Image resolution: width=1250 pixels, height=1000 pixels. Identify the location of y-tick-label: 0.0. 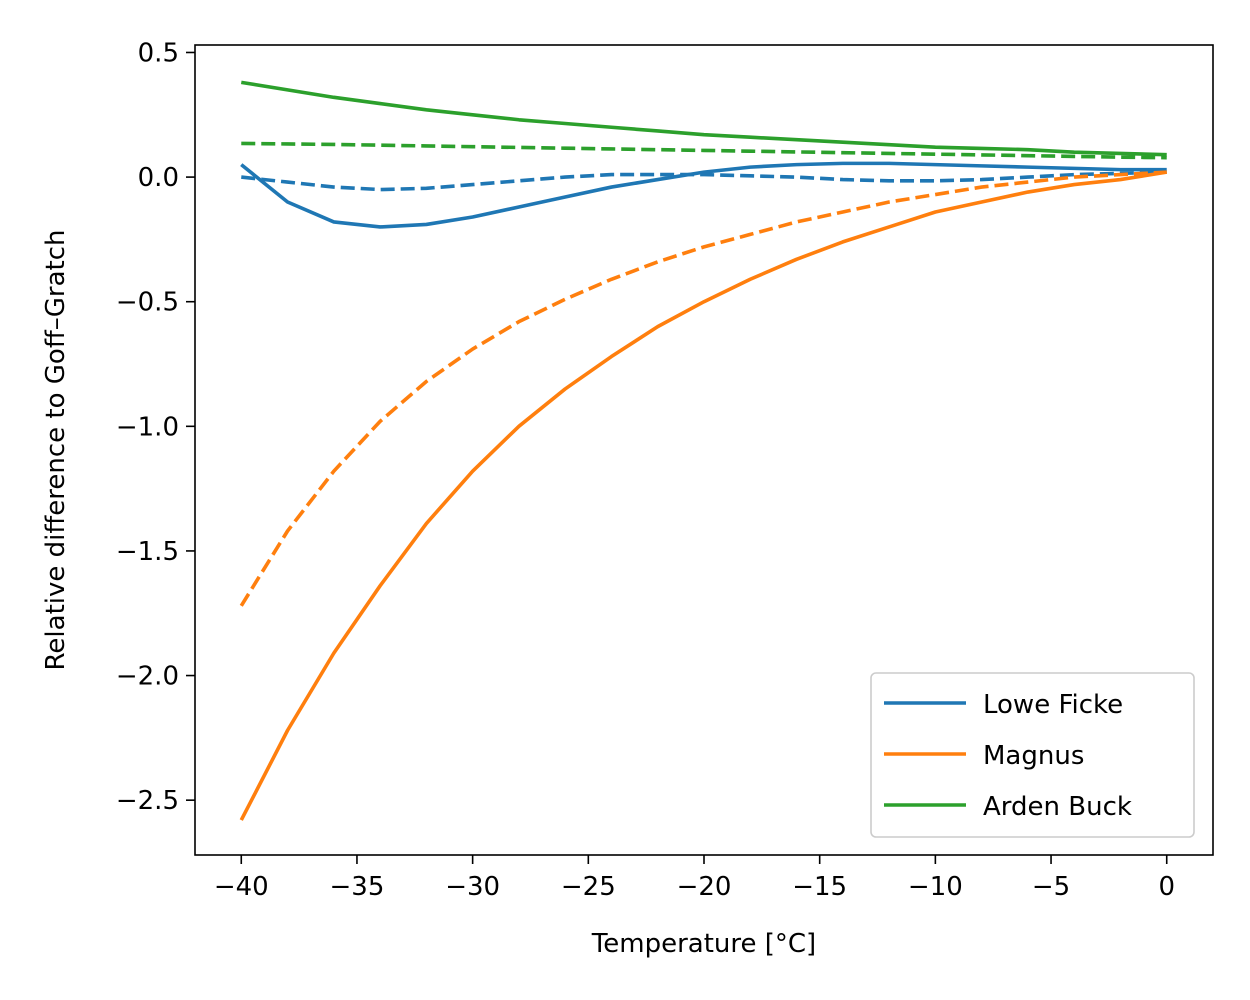
(158, 178).